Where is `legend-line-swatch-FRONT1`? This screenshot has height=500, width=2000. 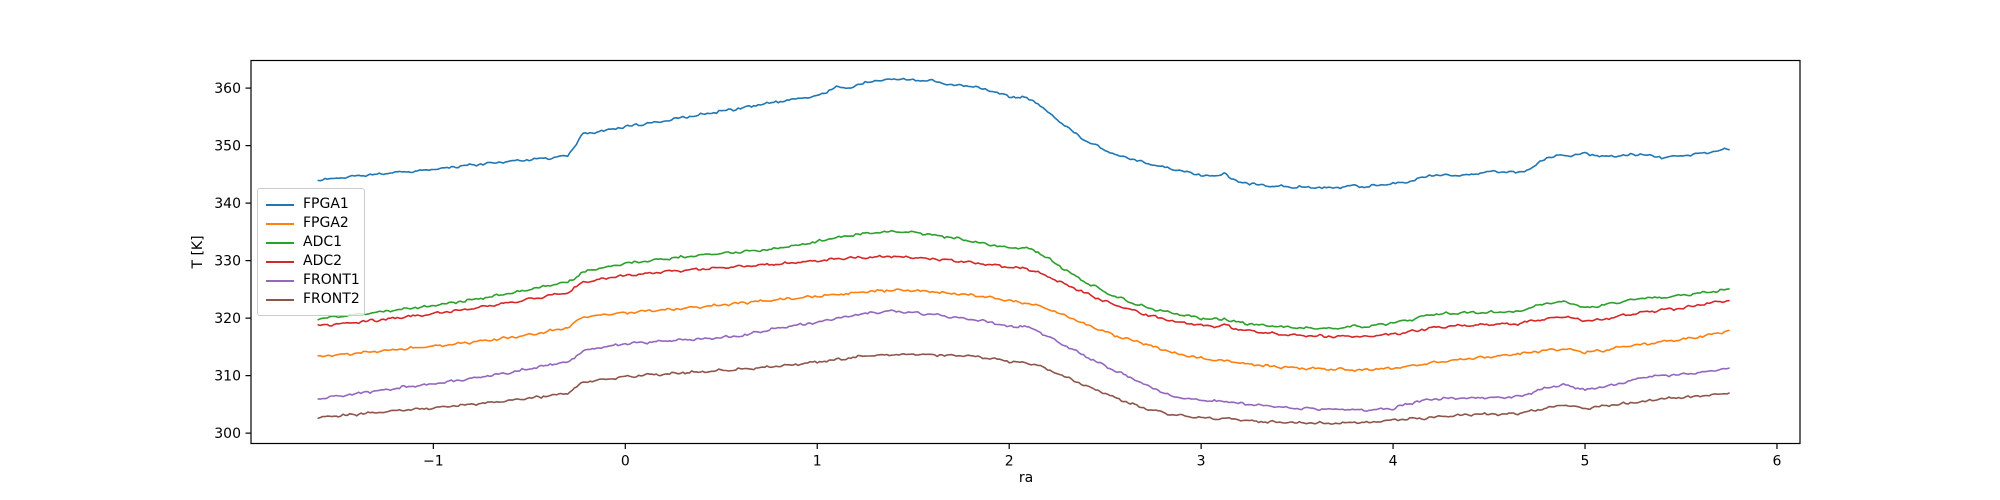 legend-line-swatch-FRONT1 is located at coordinates (280, 280).